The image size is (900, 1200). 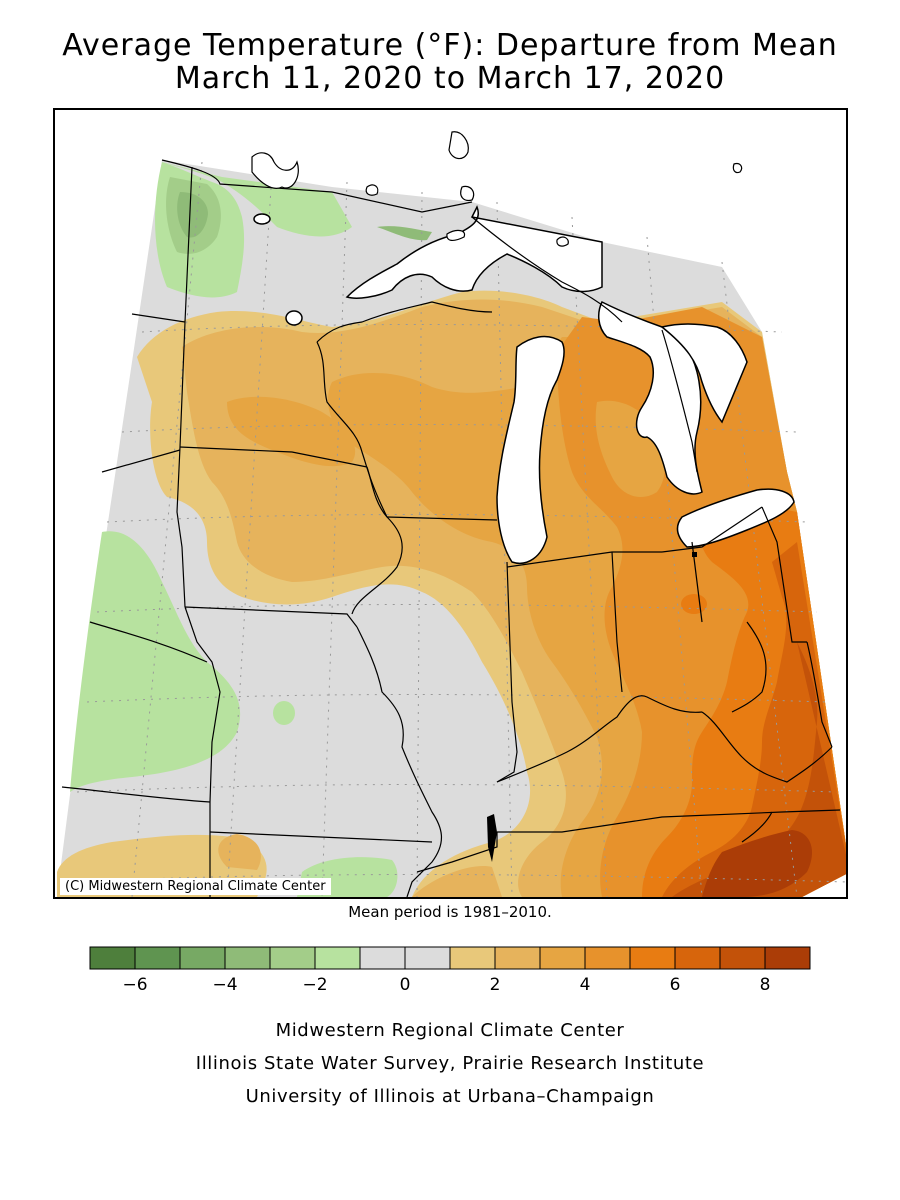 I want to click on legend-tick-label: 4, so click(x=585, y=985).